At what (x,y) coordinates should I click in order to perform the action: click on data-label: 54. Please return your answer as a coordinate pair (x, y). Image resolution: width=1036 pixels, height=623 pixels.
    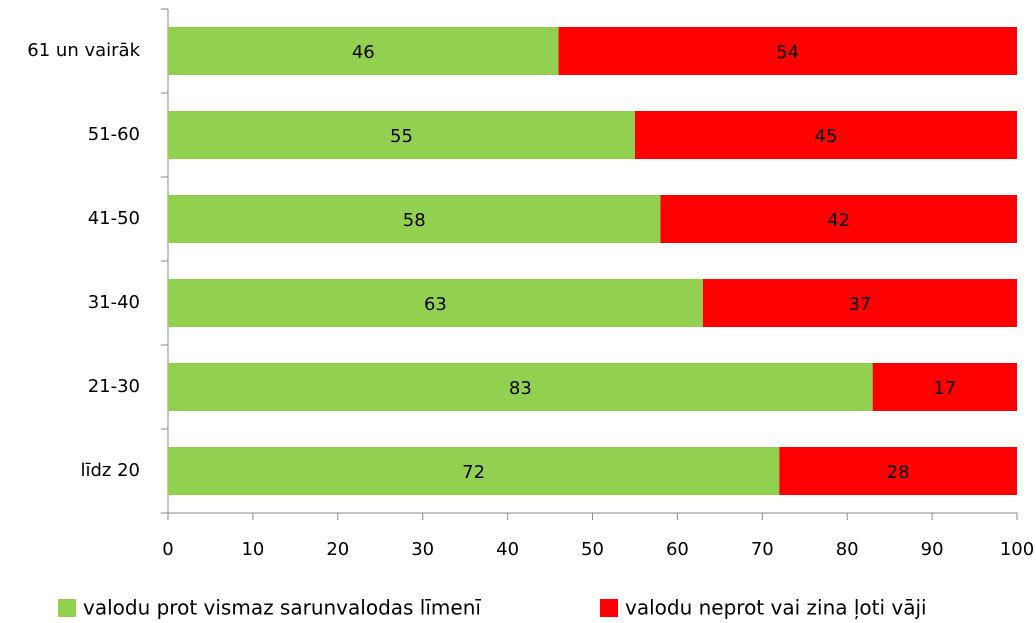
    Looking at the image, I should click on (787, 52).